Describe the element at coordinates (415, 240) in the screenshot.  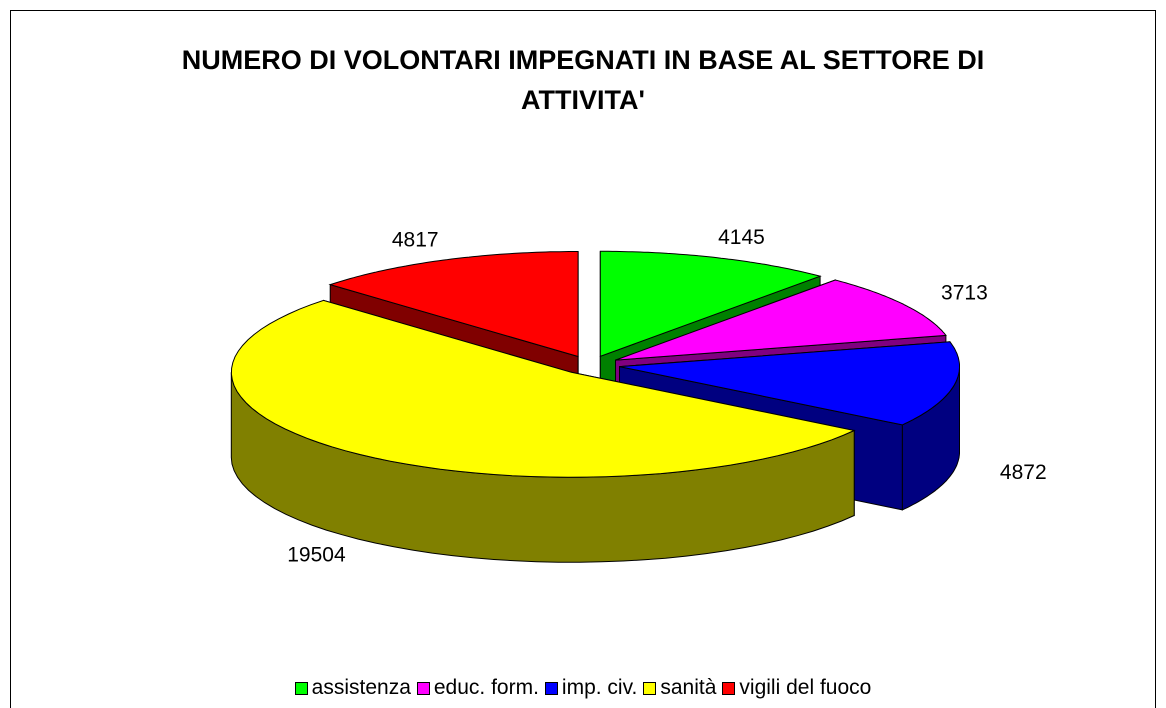
I see `data-label: 4817` at that location.